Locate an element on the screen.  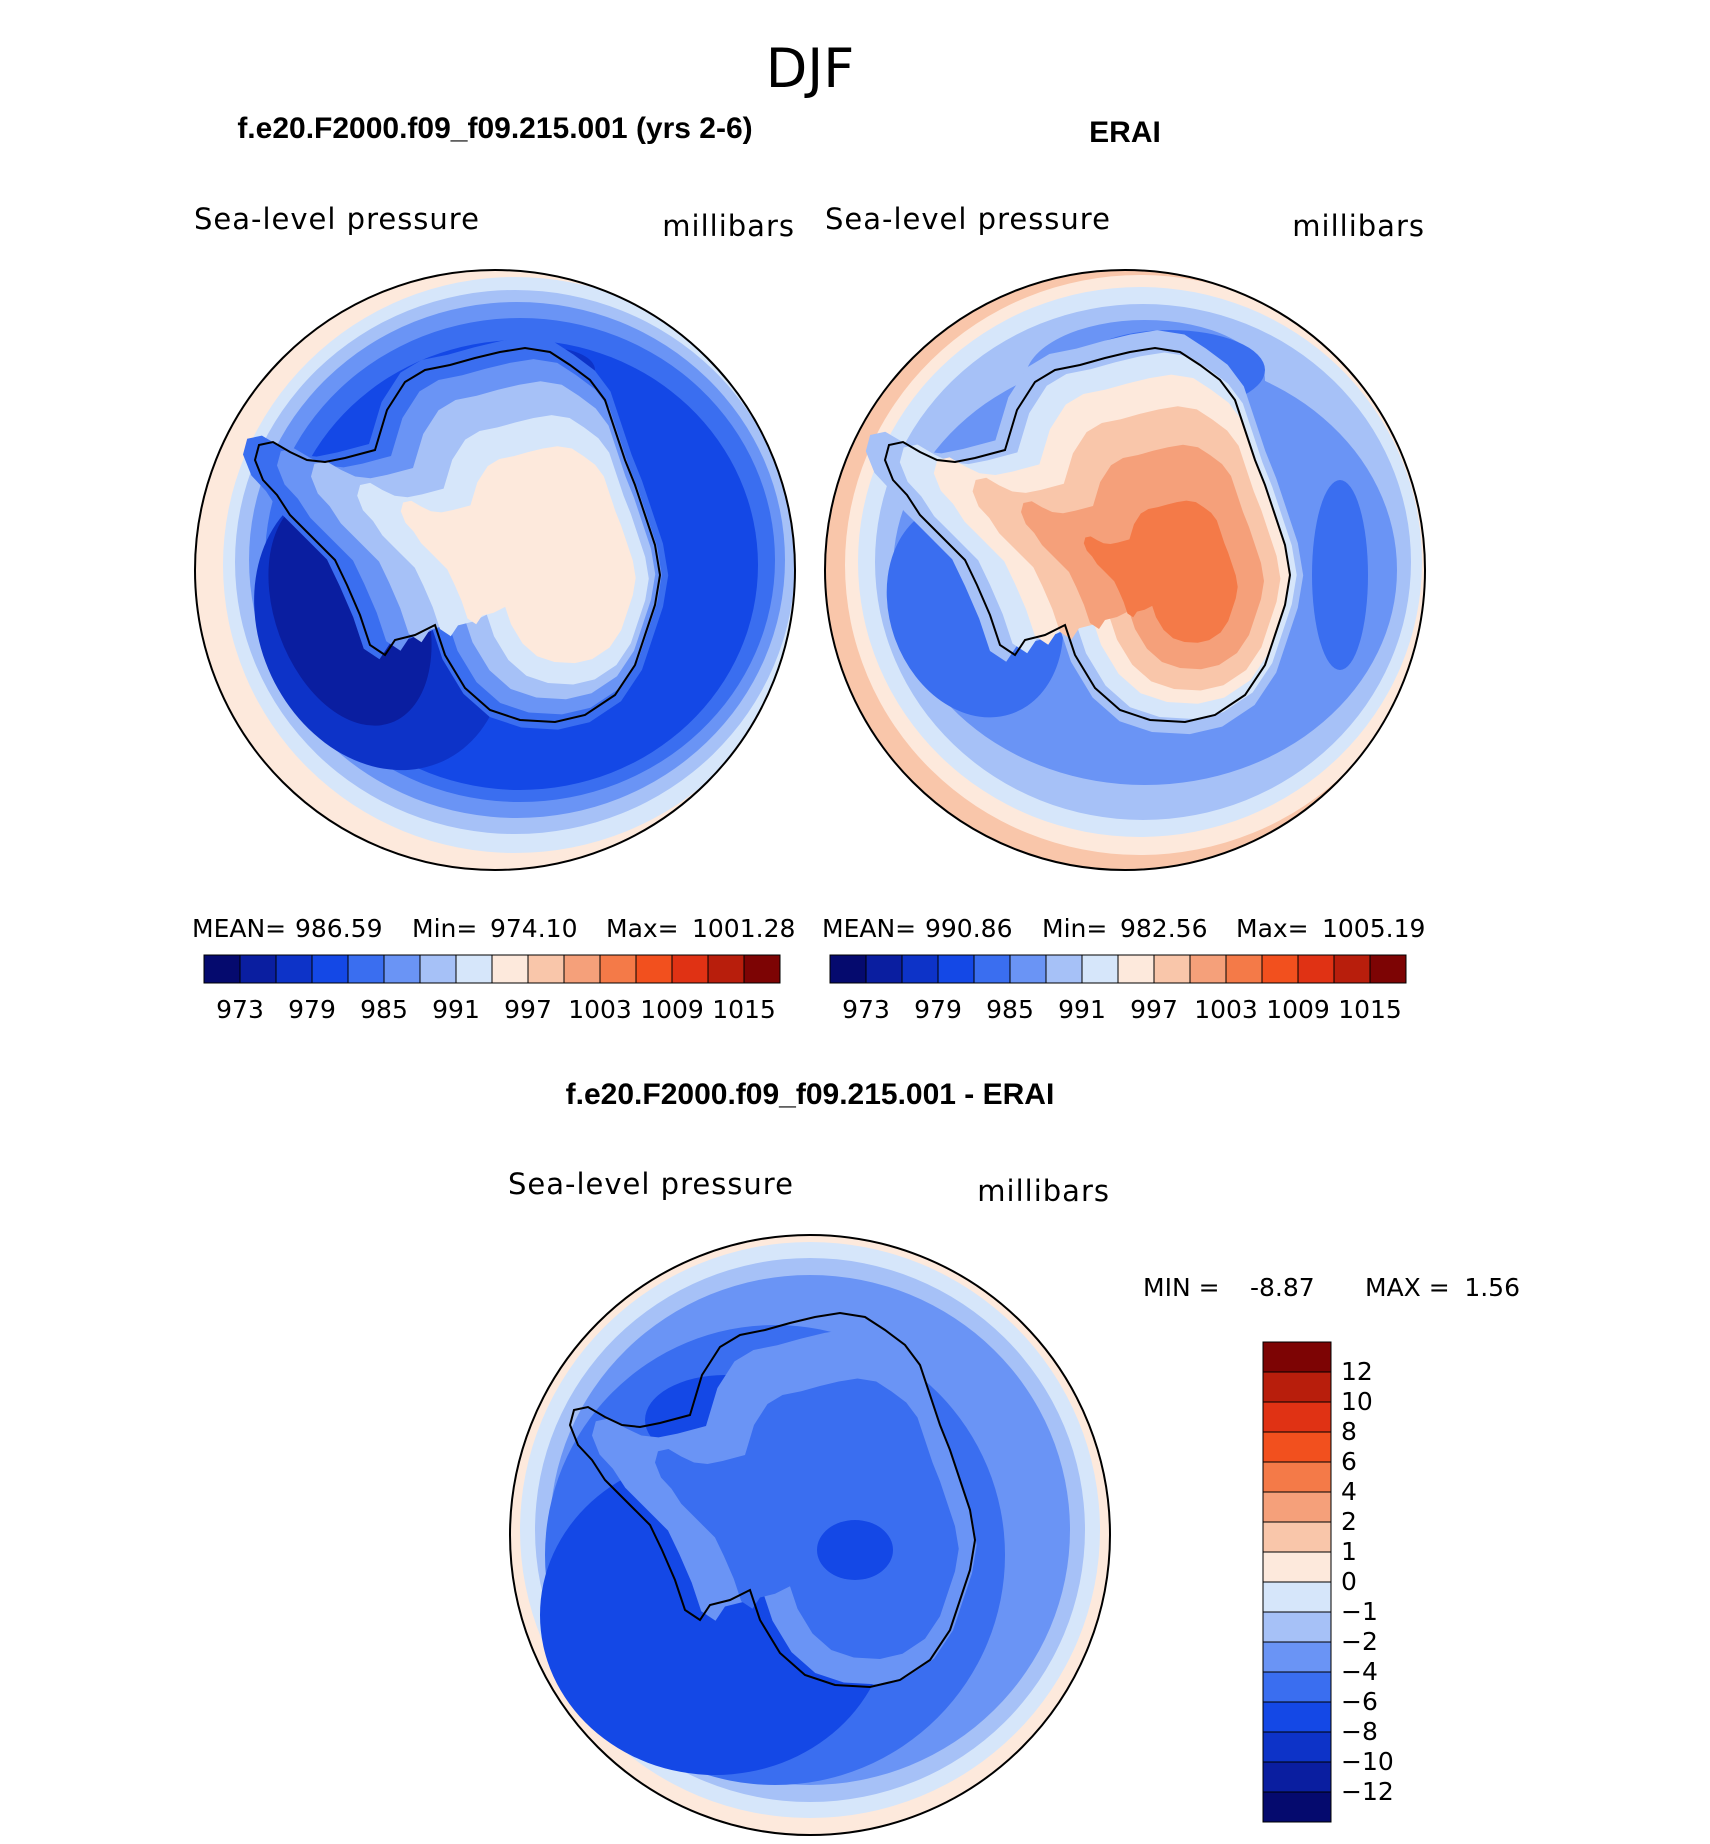
obs-colorbar: 973 979 985 991 997 1003 1009 1015 is located at coordinates (1118, 989).